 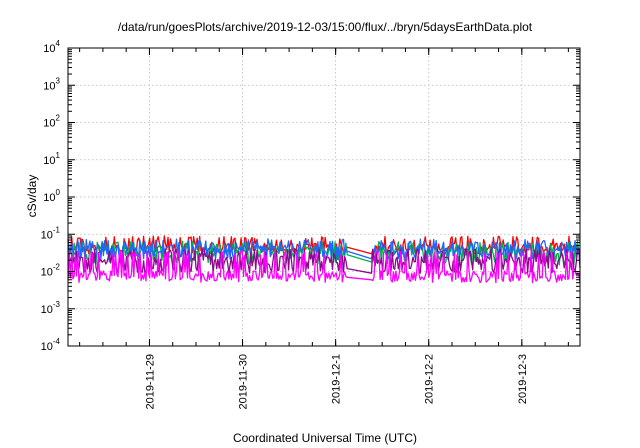 I want to click on y-tick-label: 10⁻¹, so click(x=51, y=233).